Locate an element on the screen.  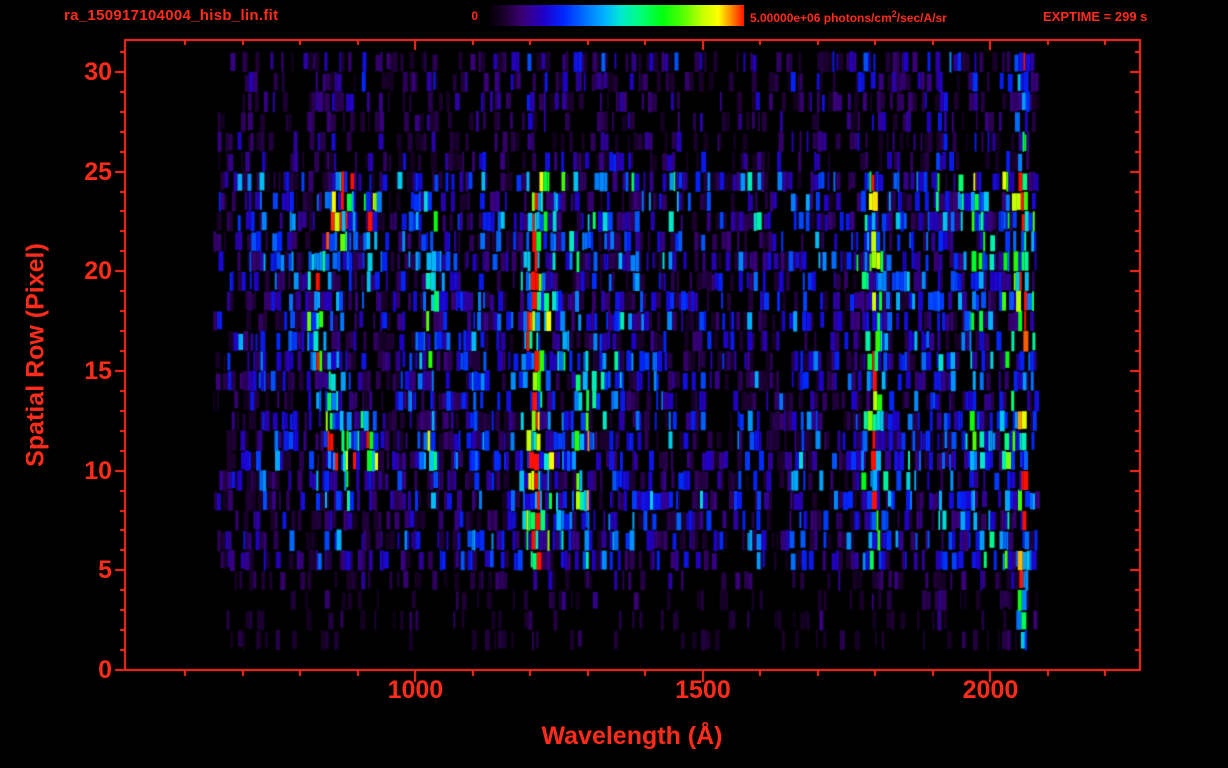
colorbar-max-suffix: /sec/A/sr is located at coordinates (921, 18).